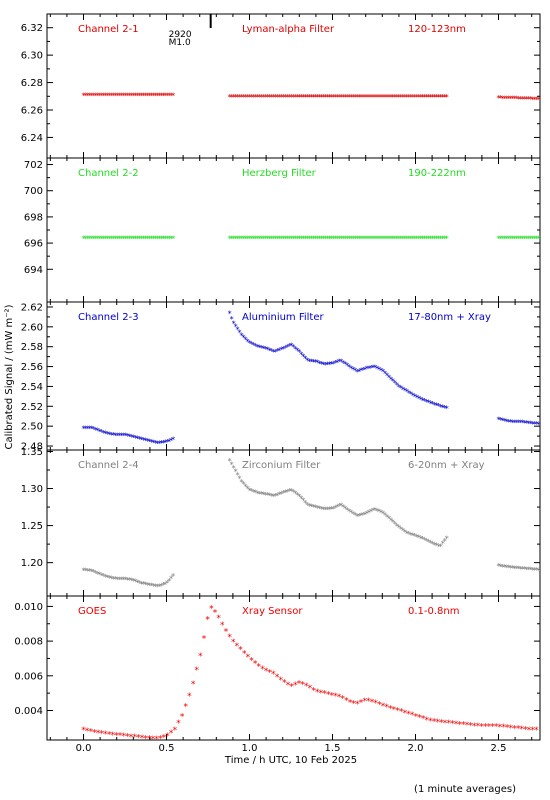 The image size is (550, 800). Describe the element at coordinates (32, 347) in the screenshot. I see `y-tick-label: 2.58` at that location.